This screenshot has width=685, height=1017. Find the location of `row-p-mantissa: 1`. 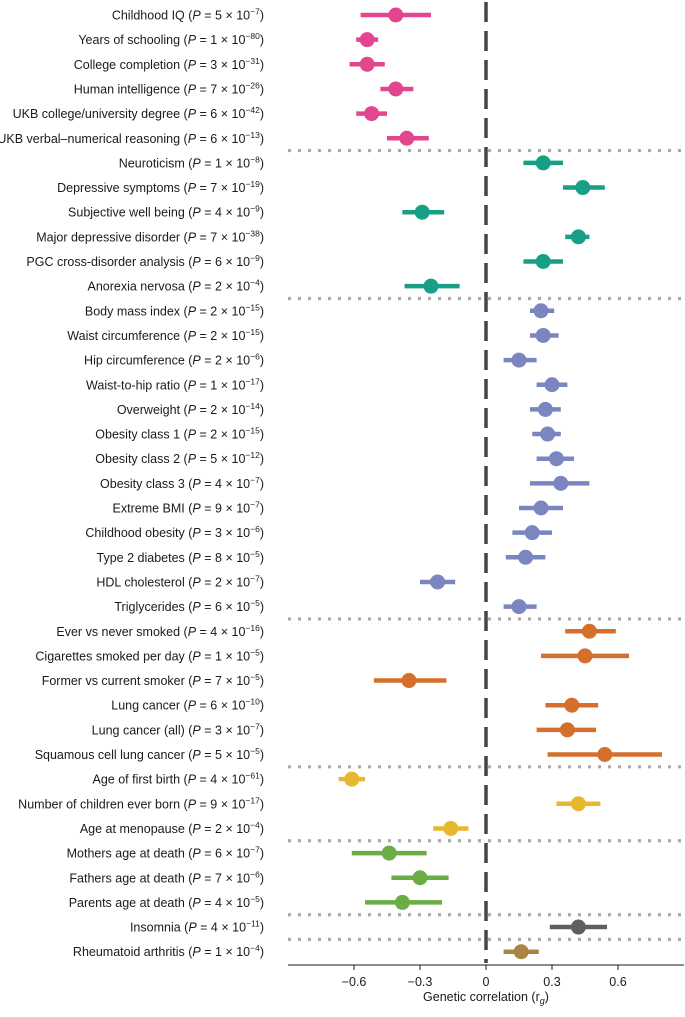

row-p-mantissa: 1 is located at coordinates (218, 656).